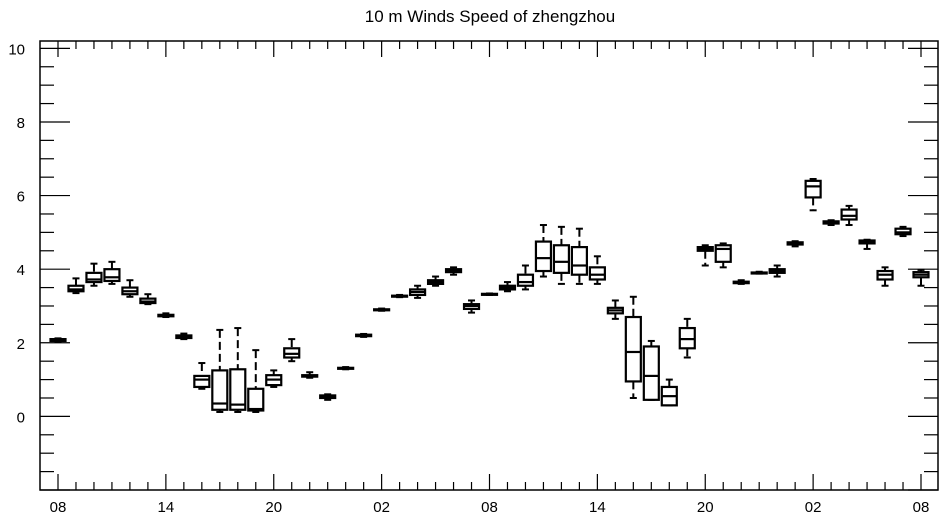  What do you see at coordinates (21, 197) in the screenshot?
I see `y-tick-label: 6` at bounding box center [21, 197].